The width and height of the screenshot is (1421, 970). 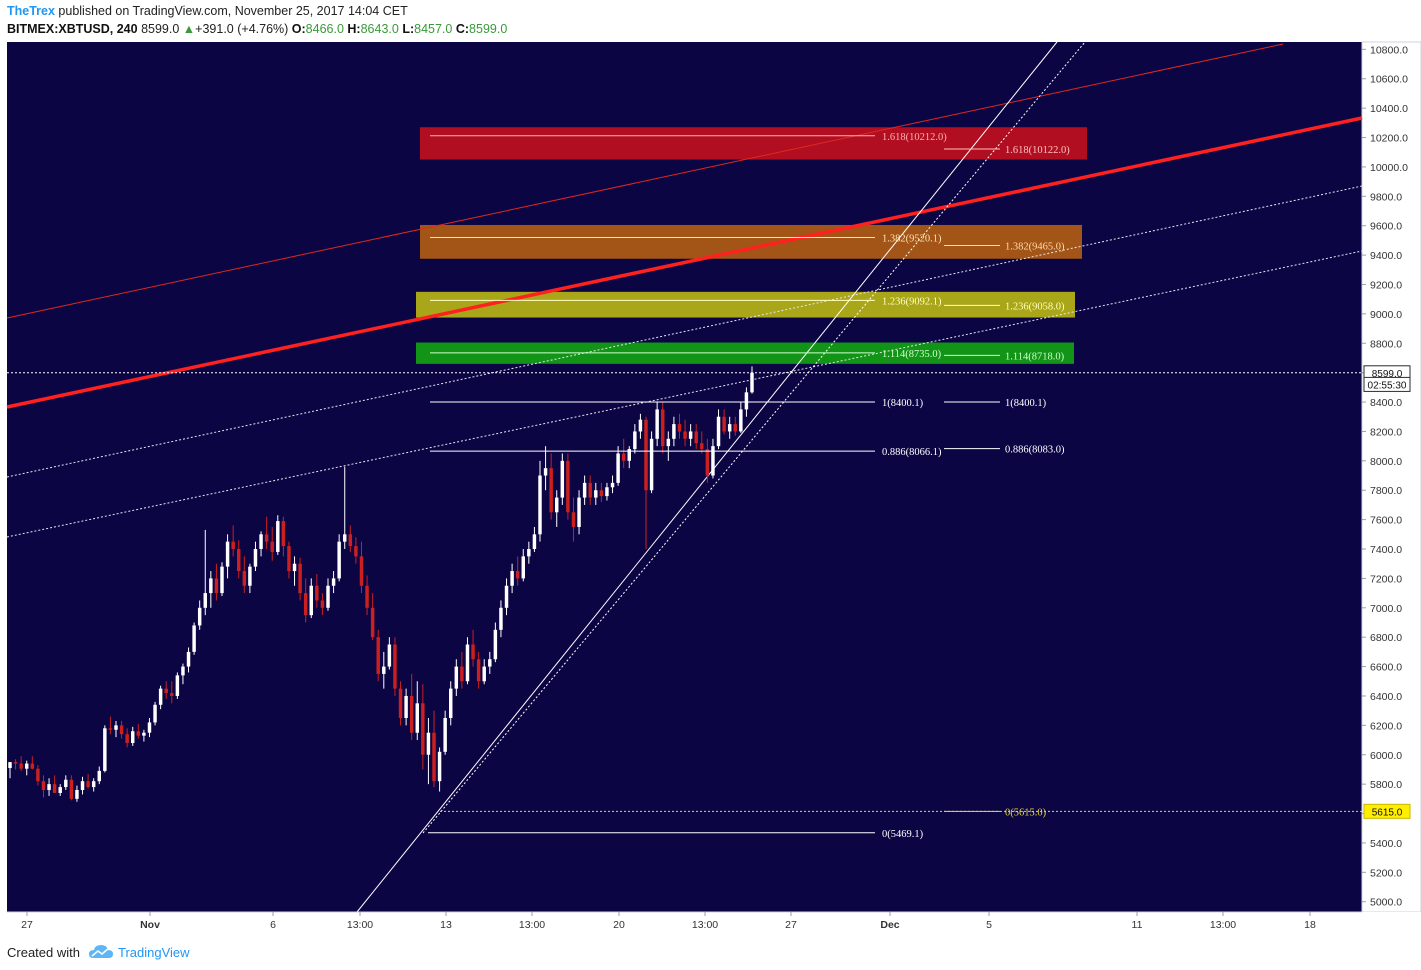 I want to click on price-tick-label: 6000.0, so click(x=1386, y=756).